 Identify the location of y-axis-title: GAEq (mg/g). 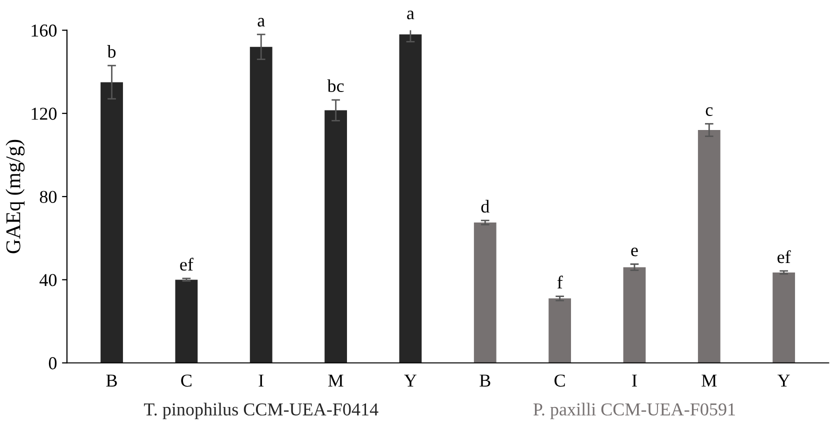
(15, 197).